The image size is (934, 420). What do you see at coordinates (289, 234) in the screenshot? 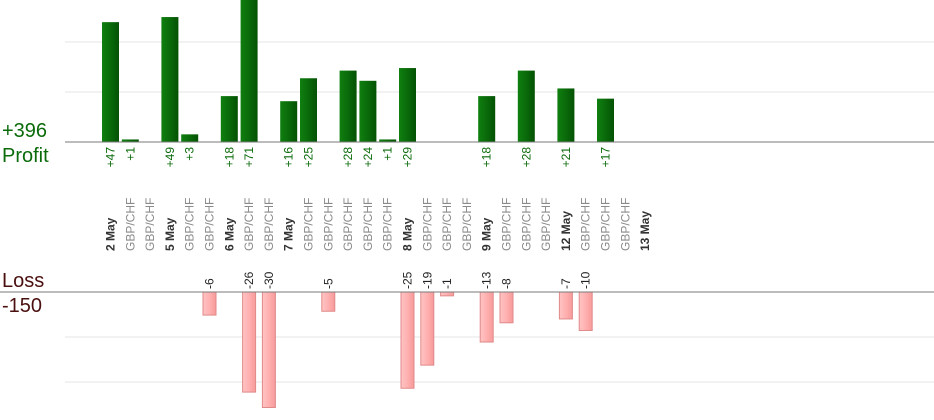
I see `date-label: 7 May` at bounding box center [289, 234].